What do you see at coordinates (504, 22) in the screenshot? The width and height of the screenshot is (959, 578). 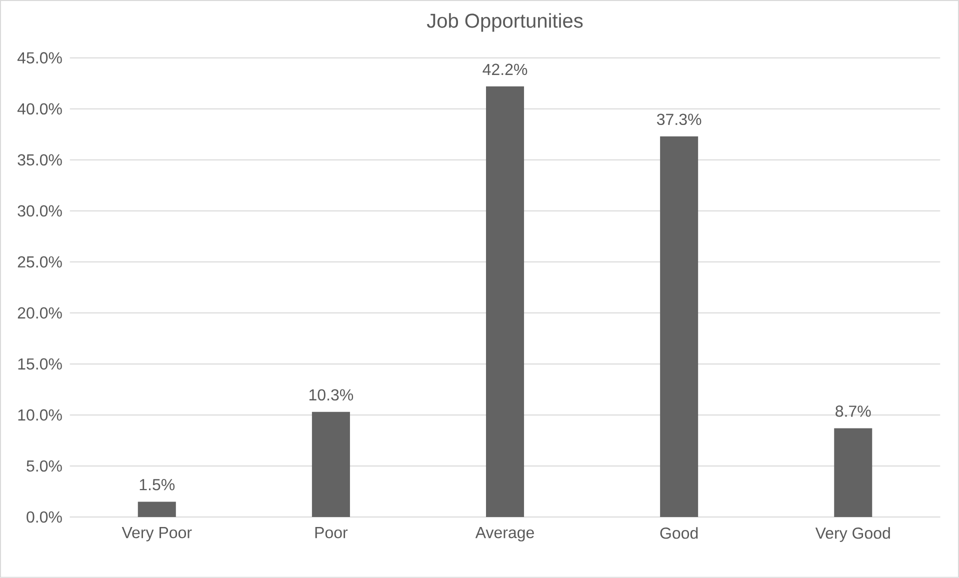 I see `chart-title: Job Opportunities` at bounding box center [504, 22].